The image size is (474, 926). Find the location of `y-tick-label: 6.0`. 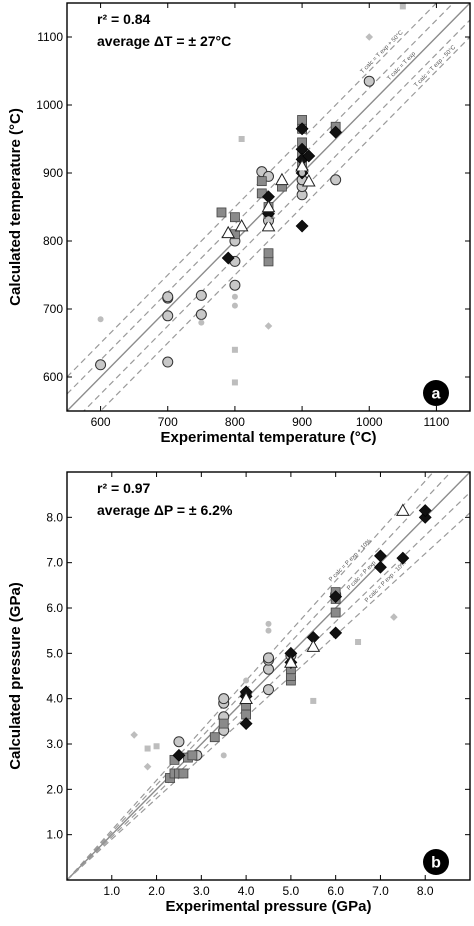

y-tick-label: 6.0 is located at coordinates (54, 608).